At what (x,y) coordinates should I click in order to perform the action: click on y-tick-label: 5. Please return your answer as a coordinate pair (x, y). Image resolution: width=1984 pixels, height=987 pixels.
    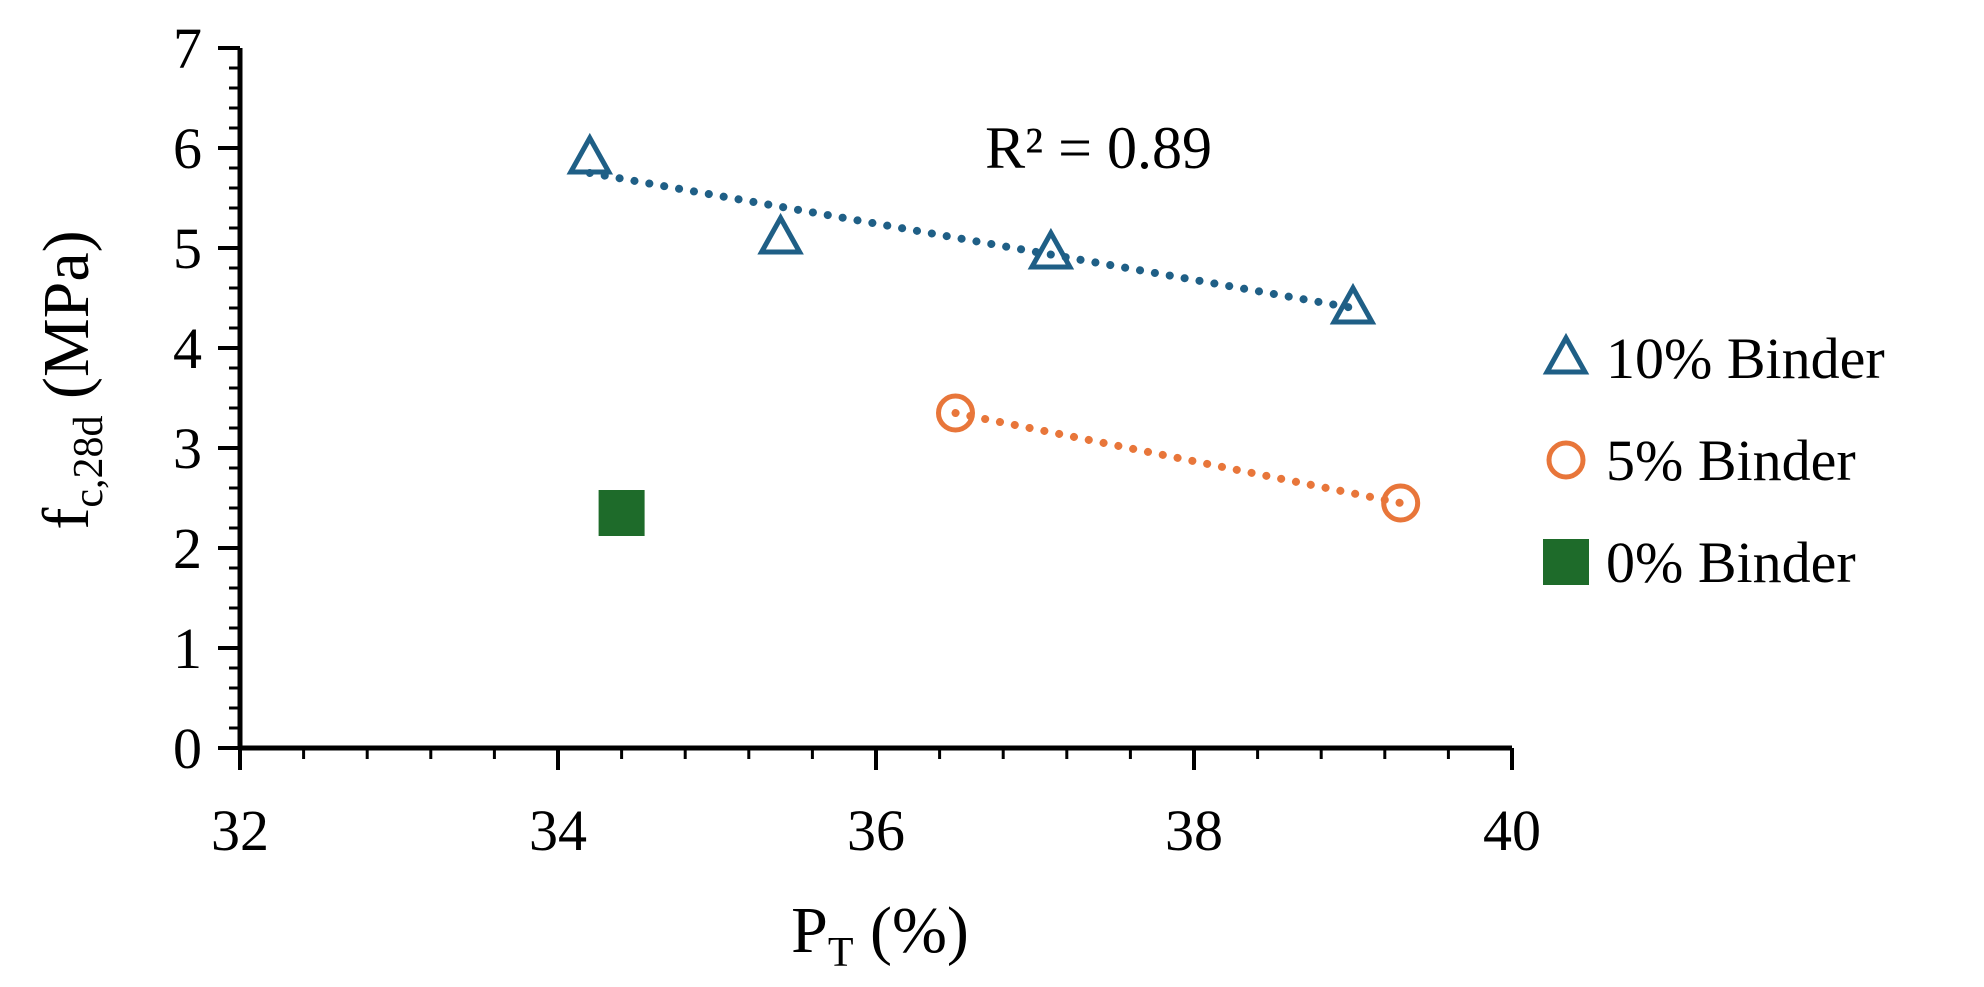
    Looking at the image, I should click on (187, 248).